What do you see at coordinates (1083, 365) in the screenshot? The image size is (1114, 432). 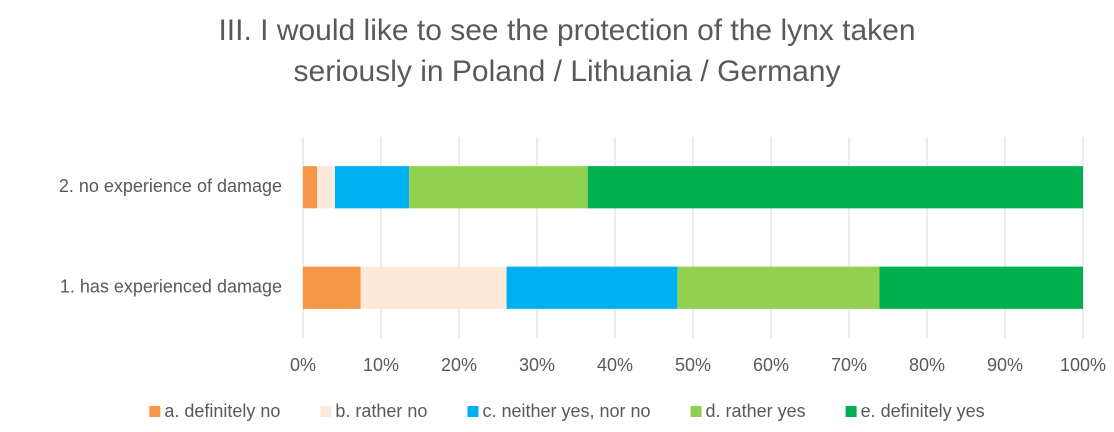 I see `x-tick-label: 100%` at bounding box center [1083, 365].